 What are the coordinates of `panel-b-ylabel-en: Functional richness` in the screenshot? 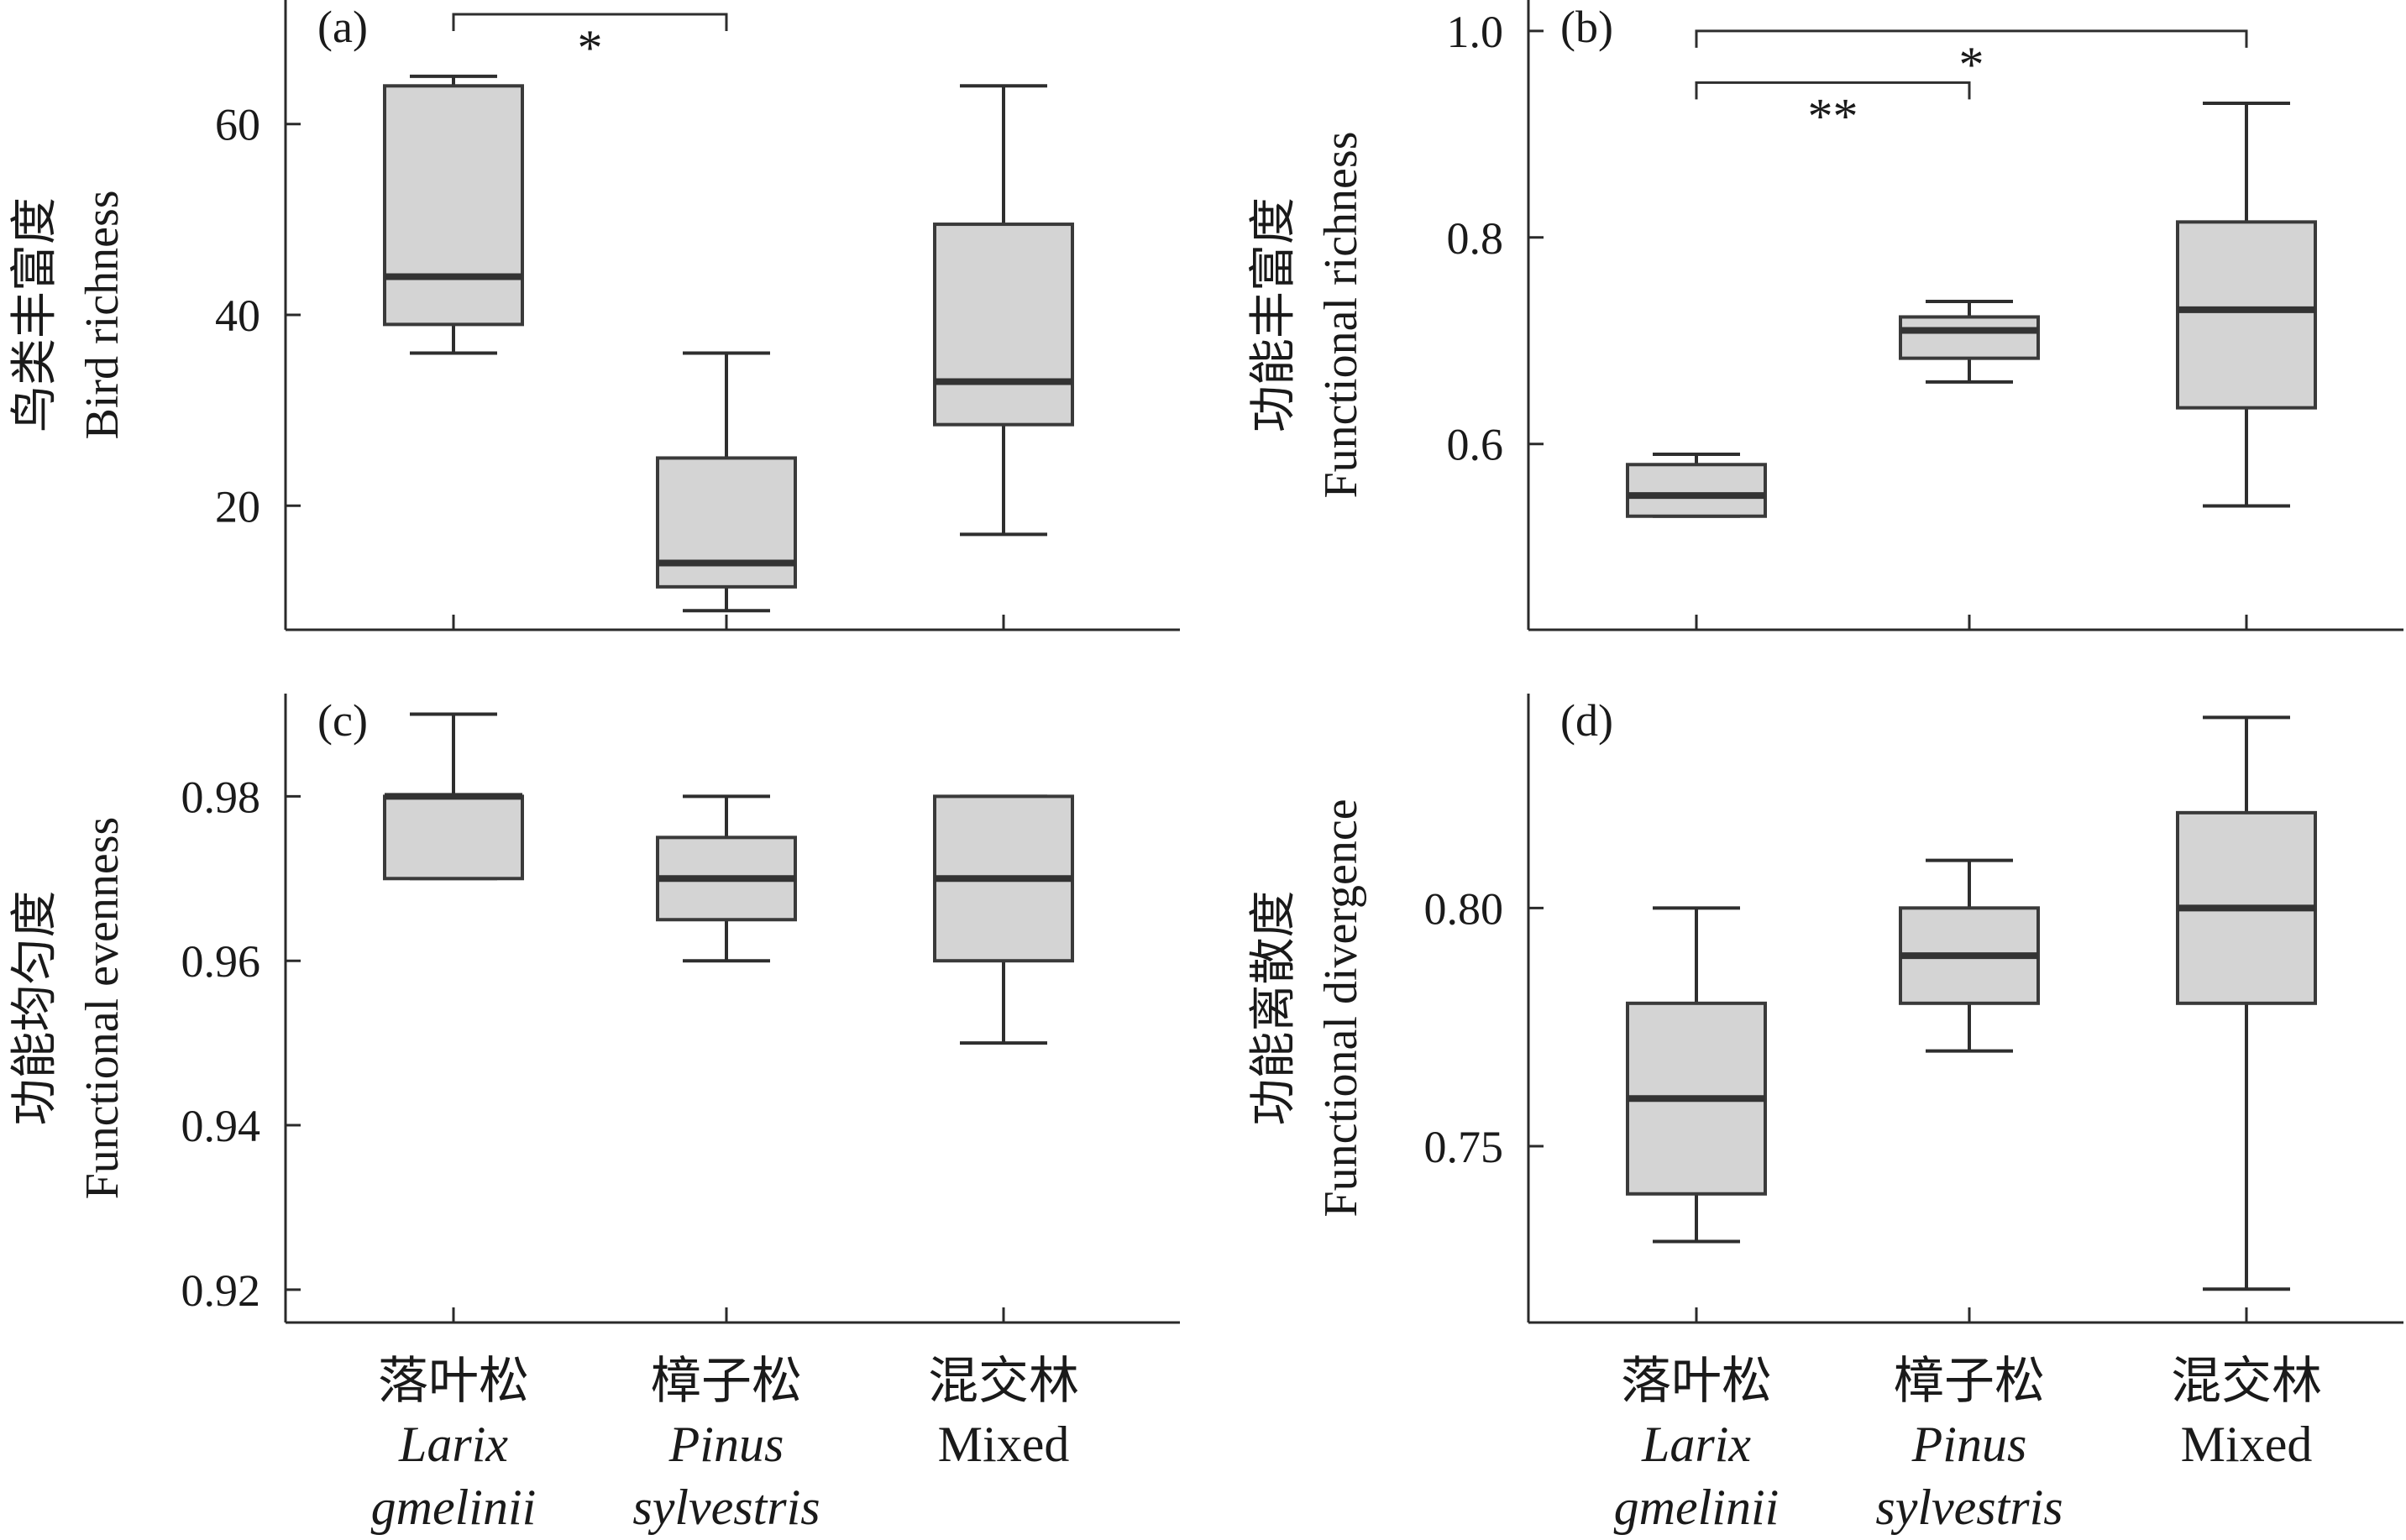 It's located at (1341, 314).